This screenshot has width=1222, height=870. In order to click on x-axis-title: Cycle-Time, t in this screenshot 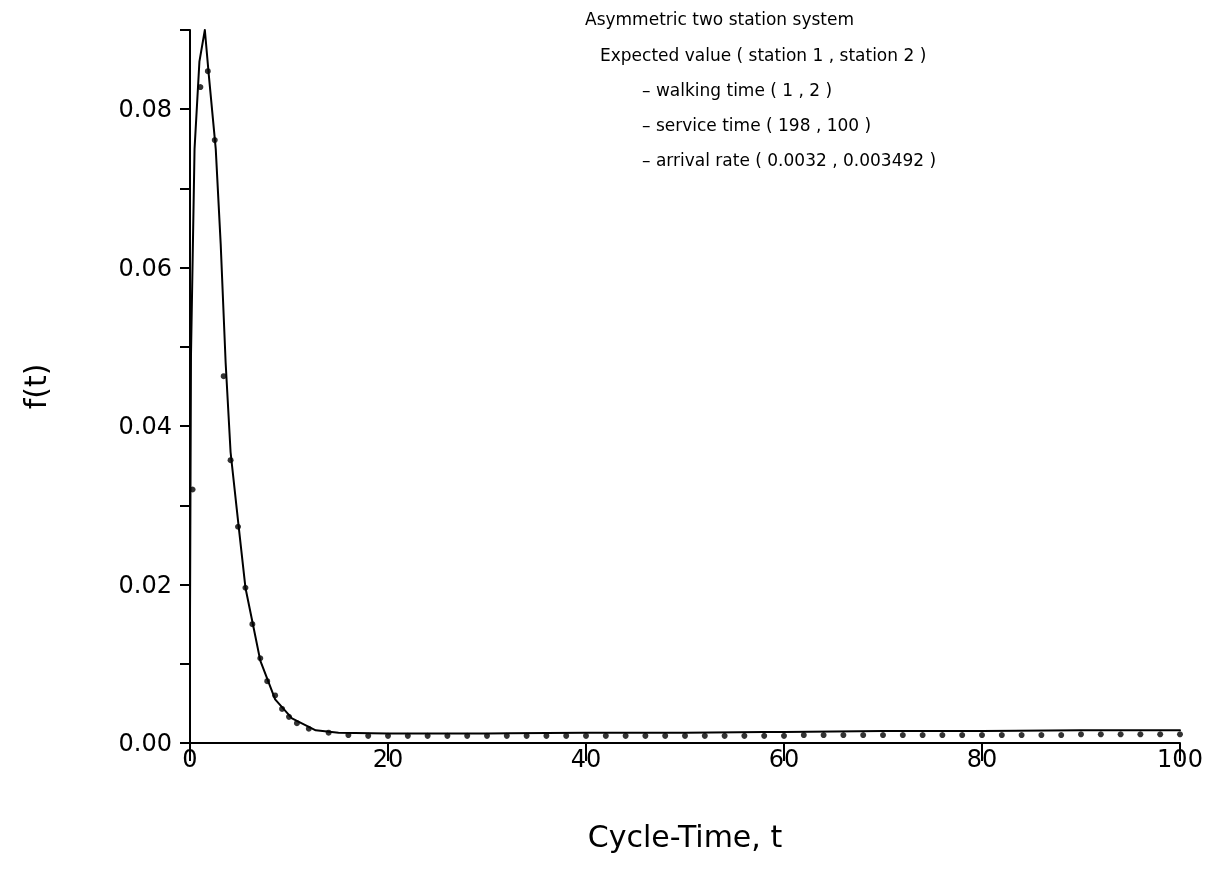, I will do `click(685, 836)`.